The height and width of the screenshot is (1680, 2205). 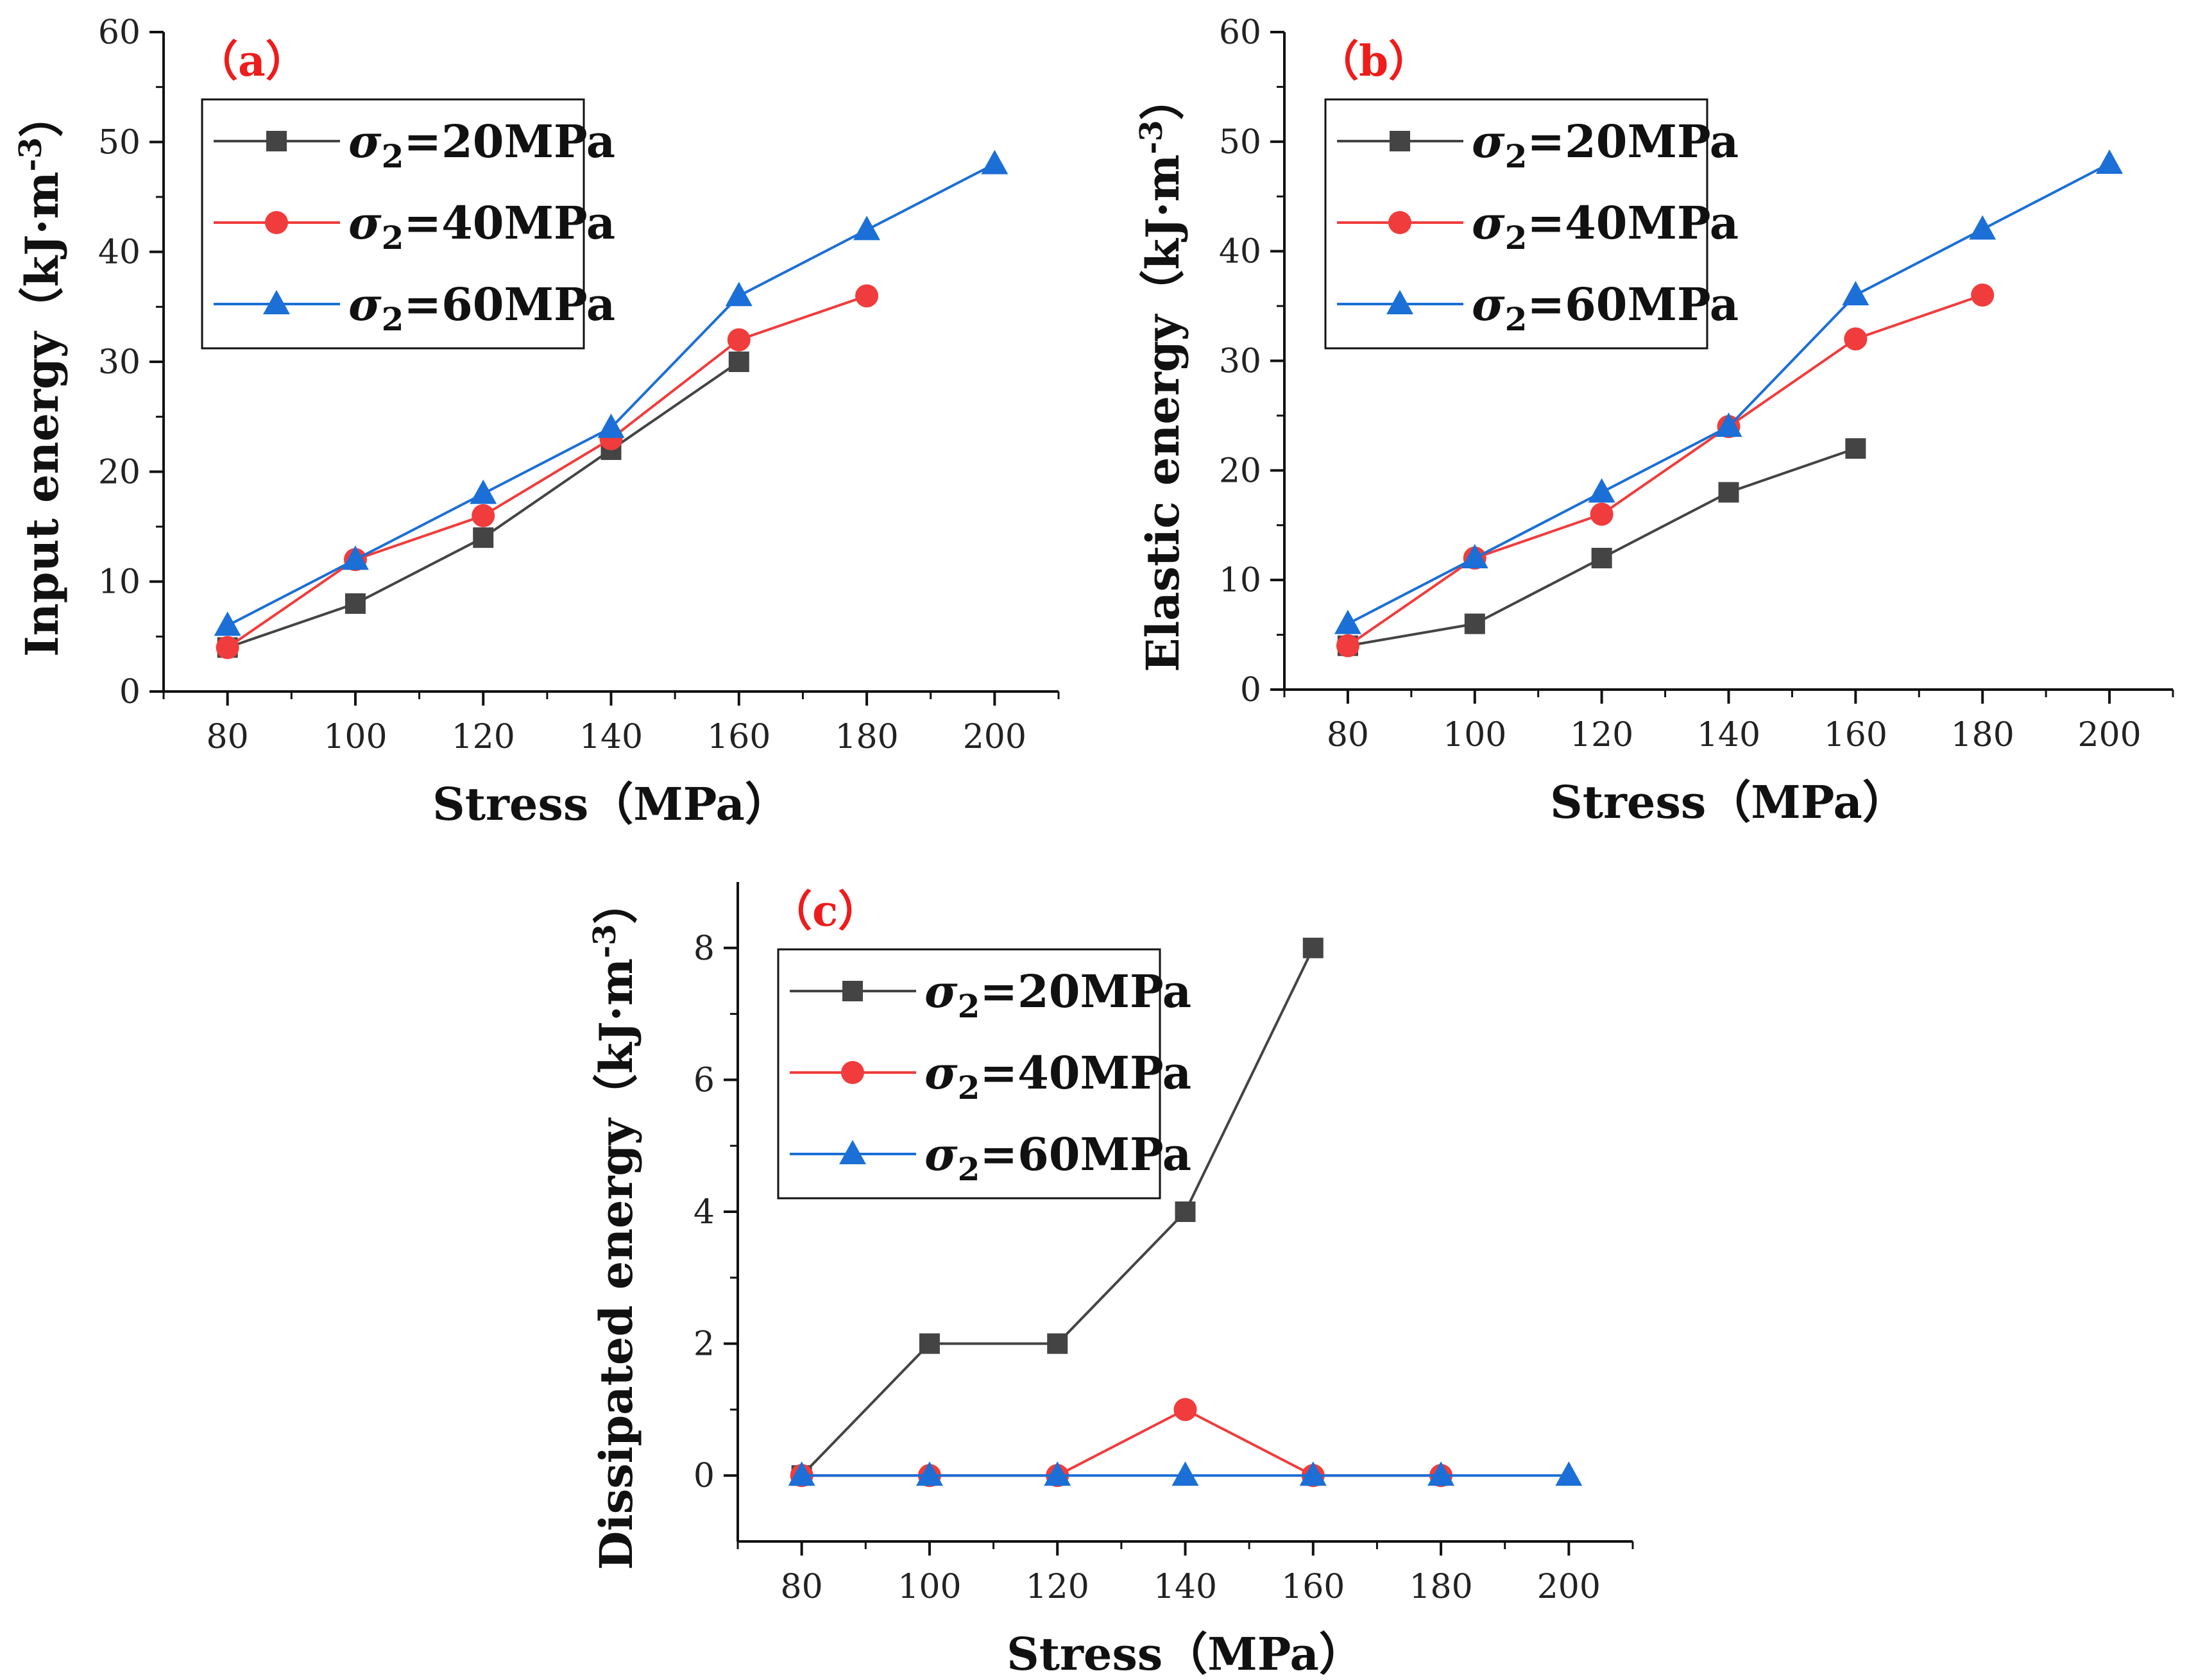 I want to click on y-tick-label: 2, so click(x=704, y=1344).